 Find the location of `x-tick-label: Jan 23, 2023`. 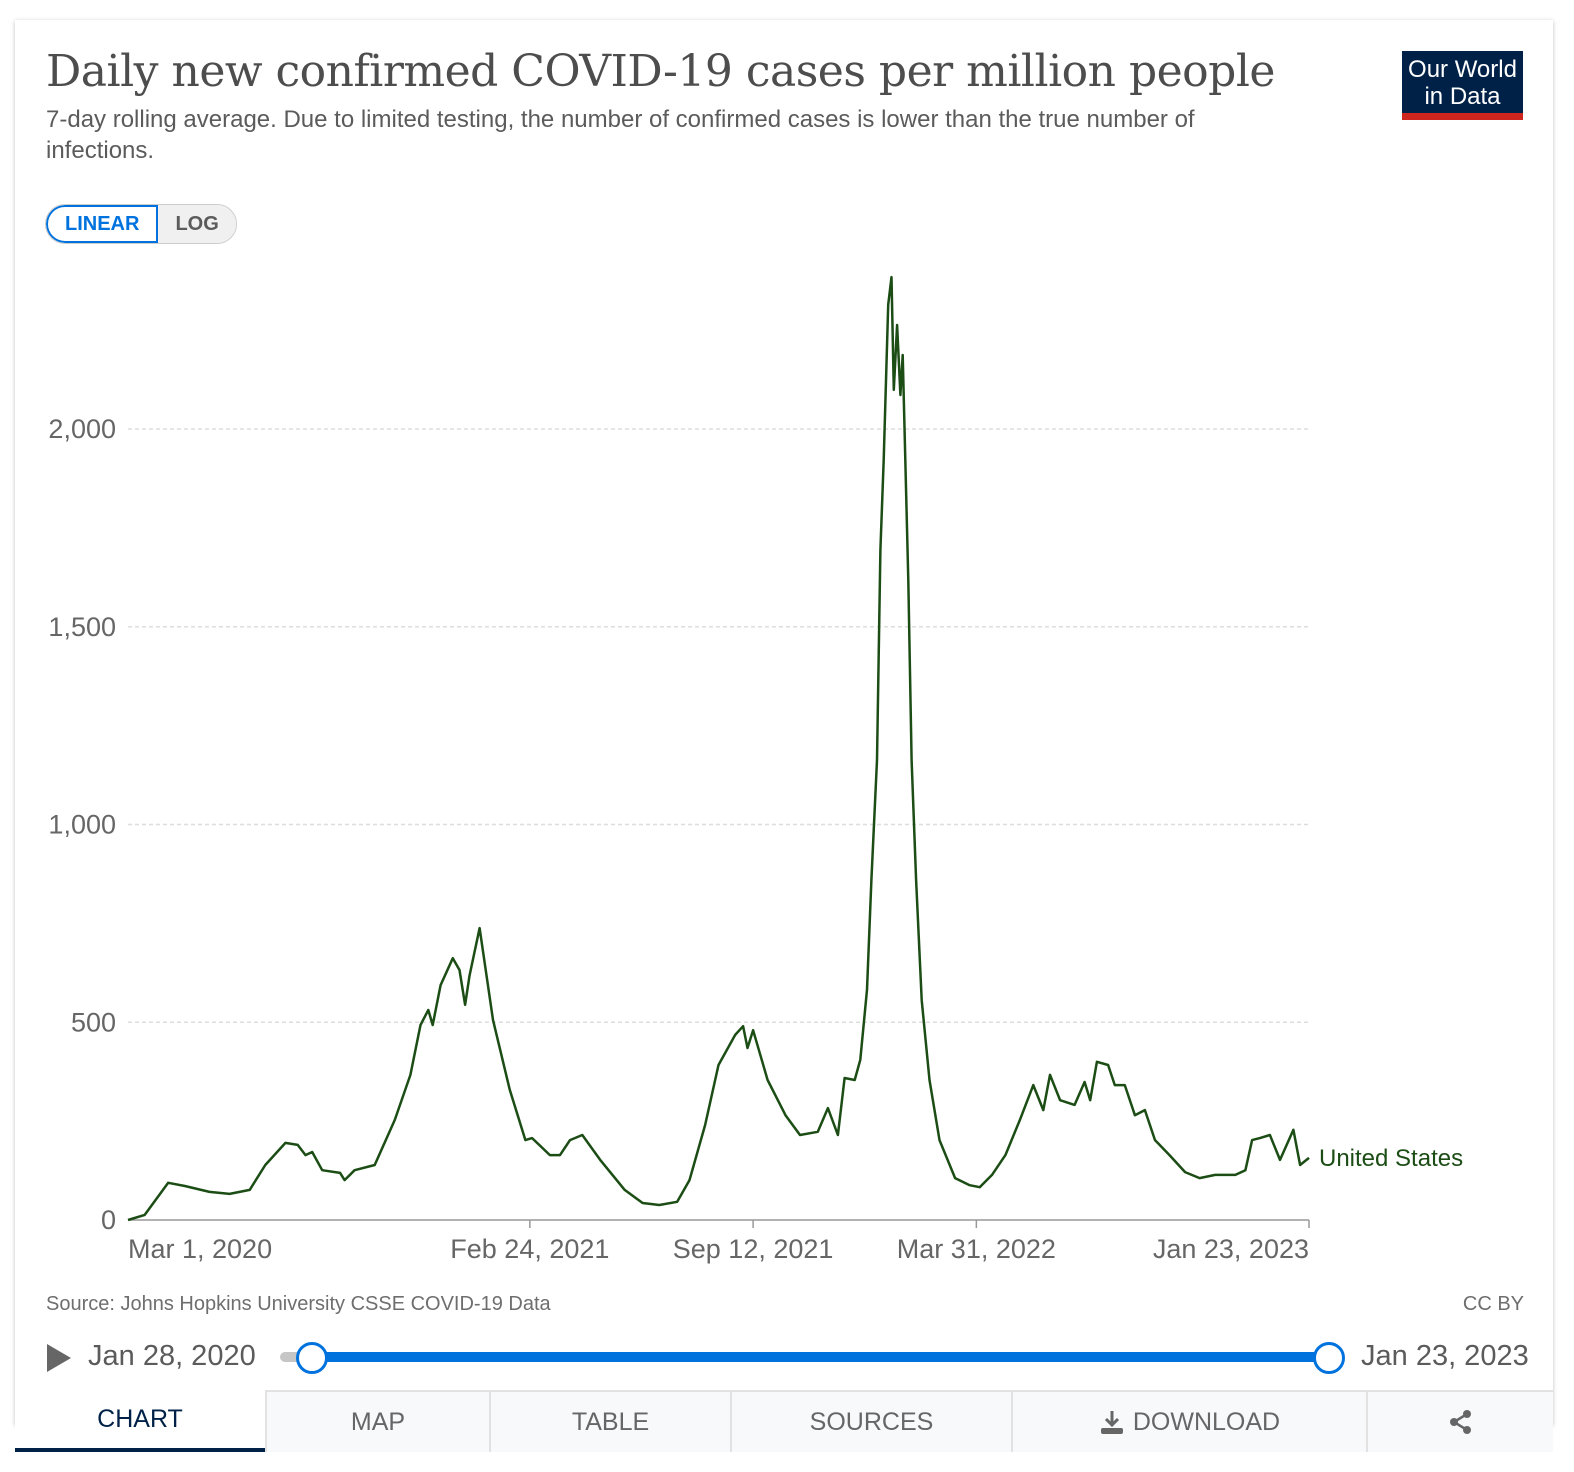

x-tick-label: Jan 23, 2023 is located at coordinates (1231, 1249).